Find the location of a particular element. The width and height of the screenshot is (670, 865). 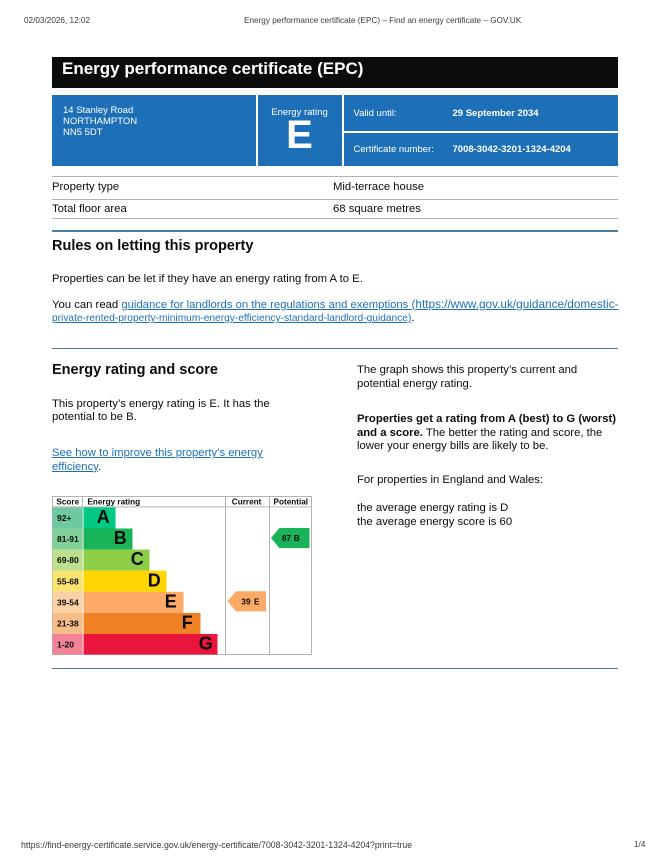

svg-text: D is located at coordinates (154, 580).